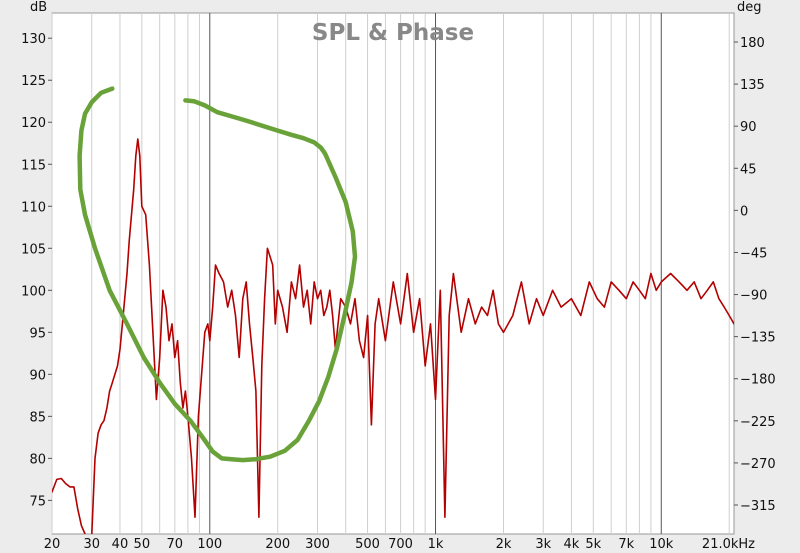  What do you see at coordinates (626, 544) in the screenshot?
I see `x-tick-label: 7k` at bounding box center [626, 544].